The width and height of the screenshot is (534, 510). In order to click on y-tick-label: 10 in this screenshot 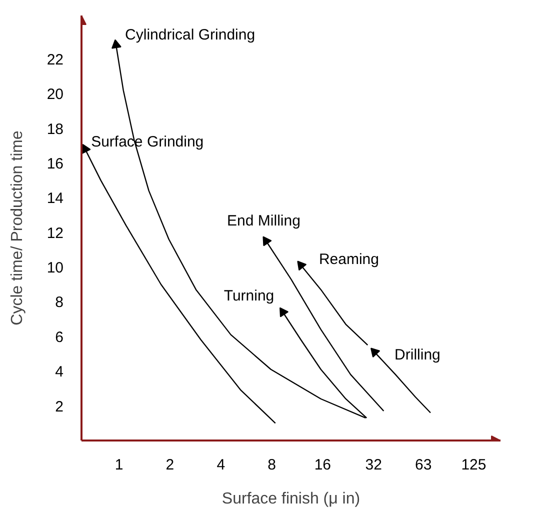, I will do `click(55, 268)`.